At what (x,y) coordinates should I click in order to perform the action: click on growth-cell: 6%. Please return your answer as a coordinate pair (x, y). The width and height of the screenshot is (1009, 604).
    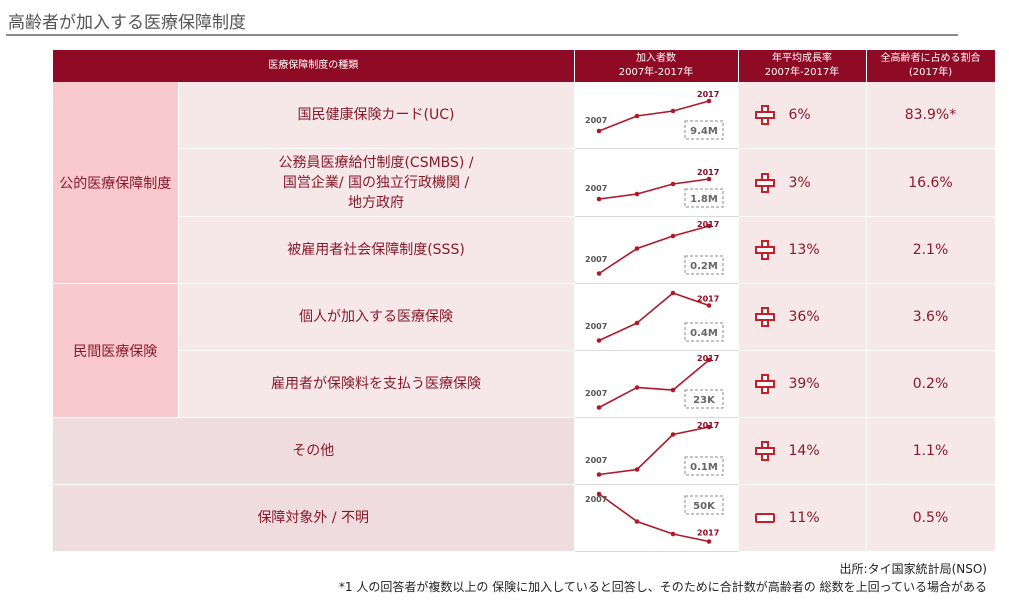
    Looking at the image, I should click on (802, 115).